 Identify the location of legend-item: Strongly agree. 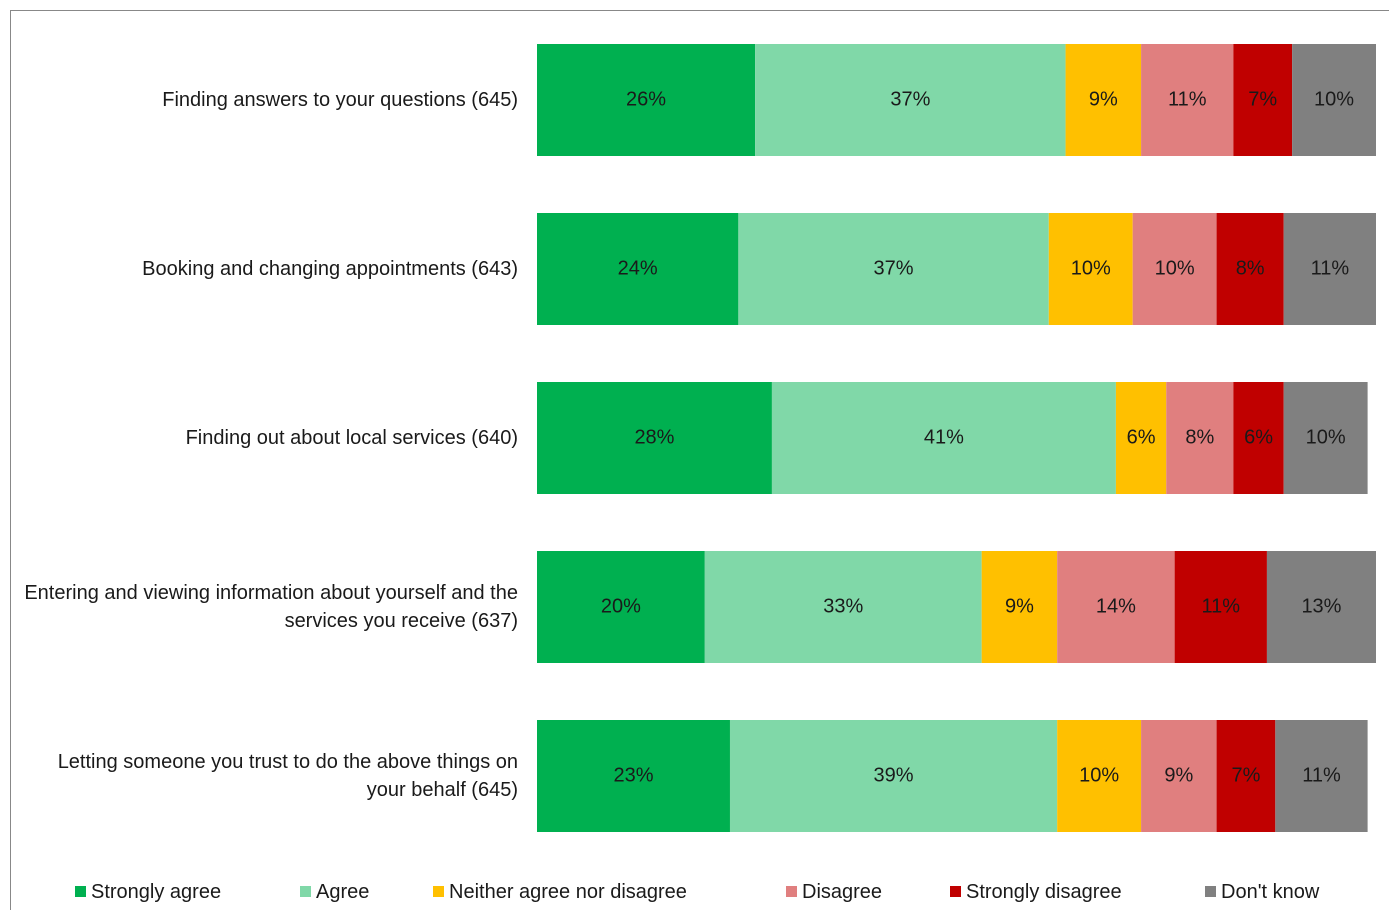
(148, 892).